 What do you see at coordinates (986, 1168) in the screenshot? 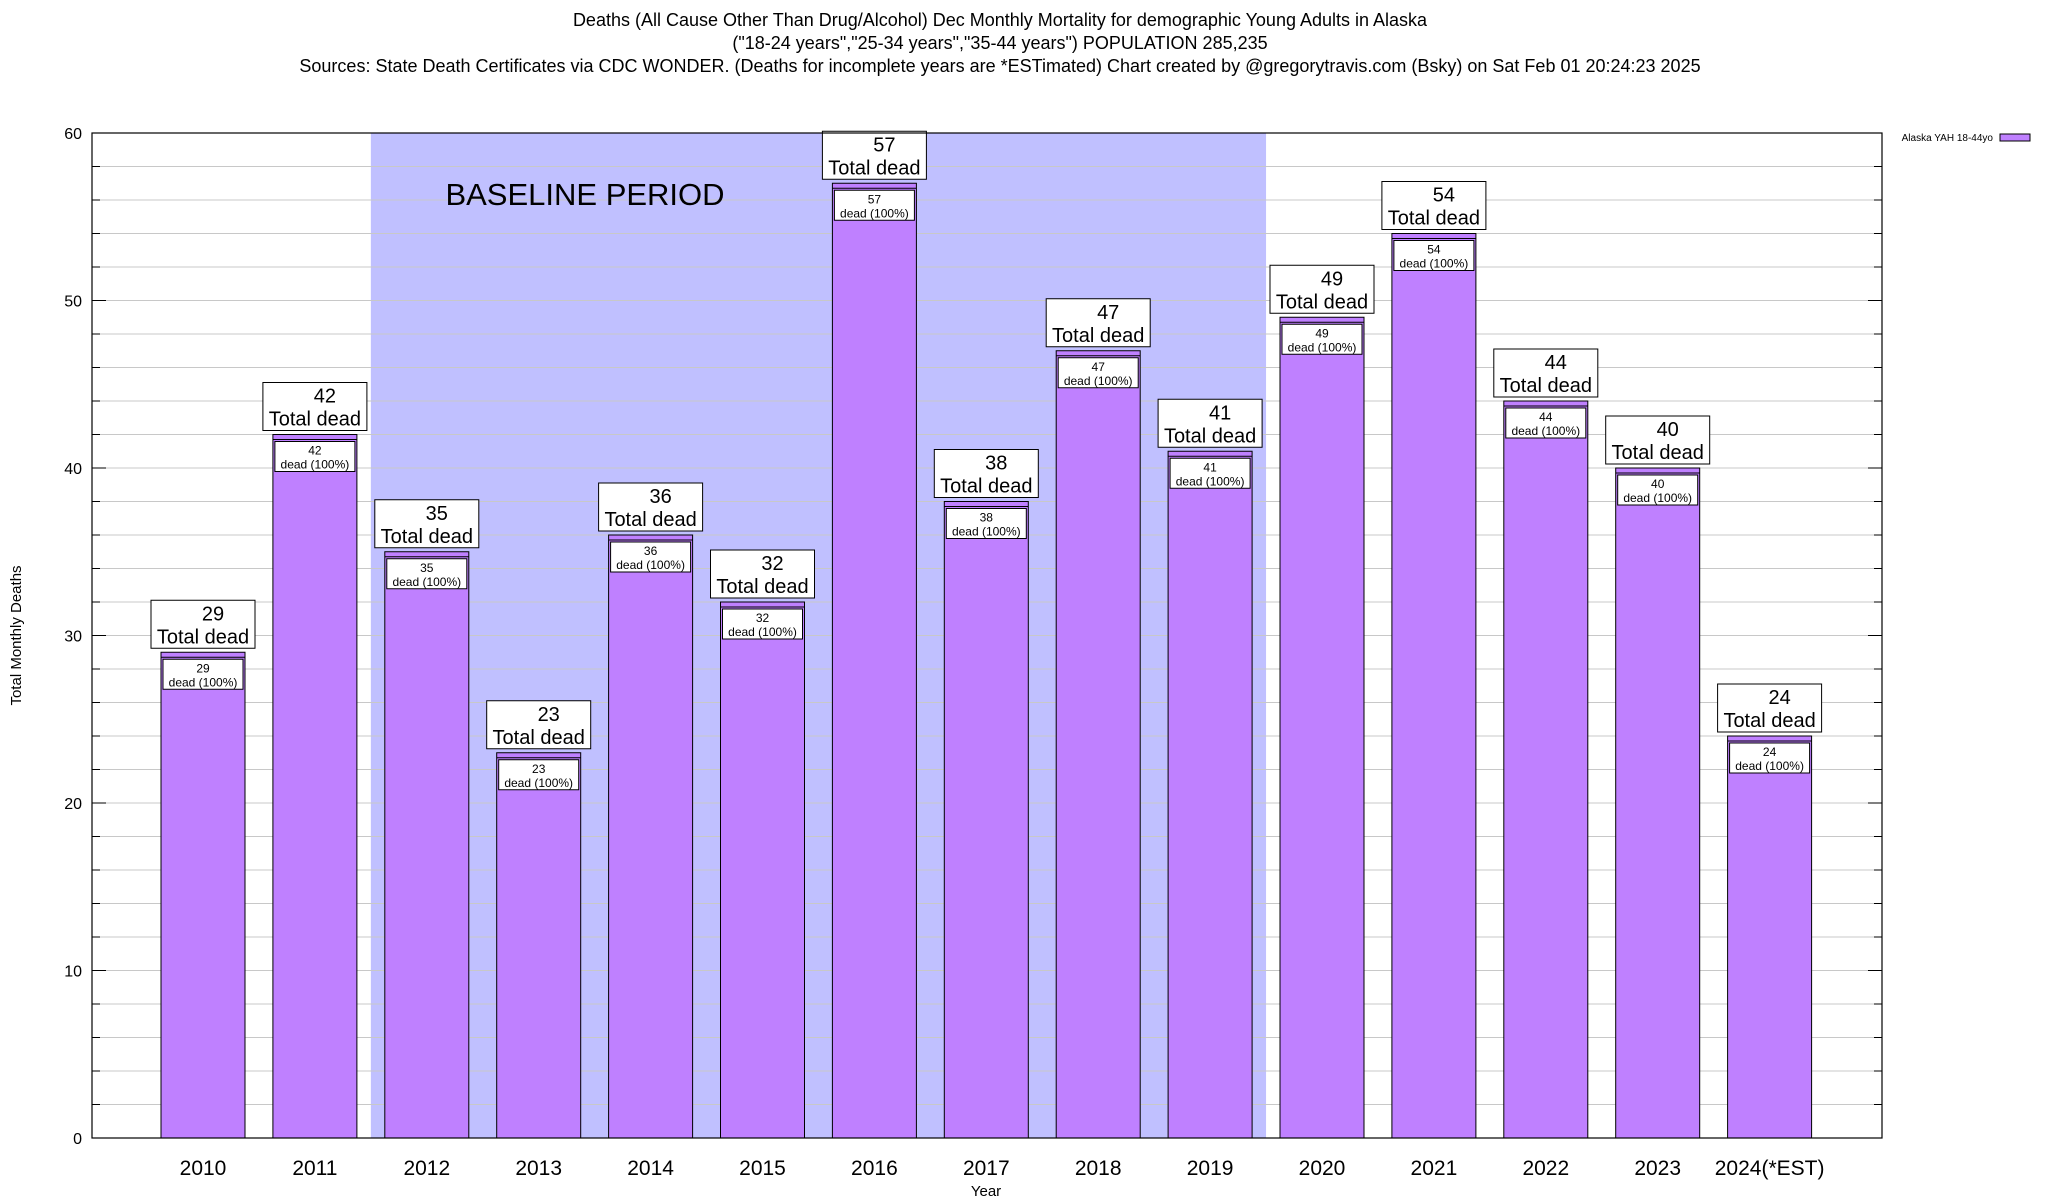
I see `x-tick-label: 2017` at bounding box center [986, 1168].